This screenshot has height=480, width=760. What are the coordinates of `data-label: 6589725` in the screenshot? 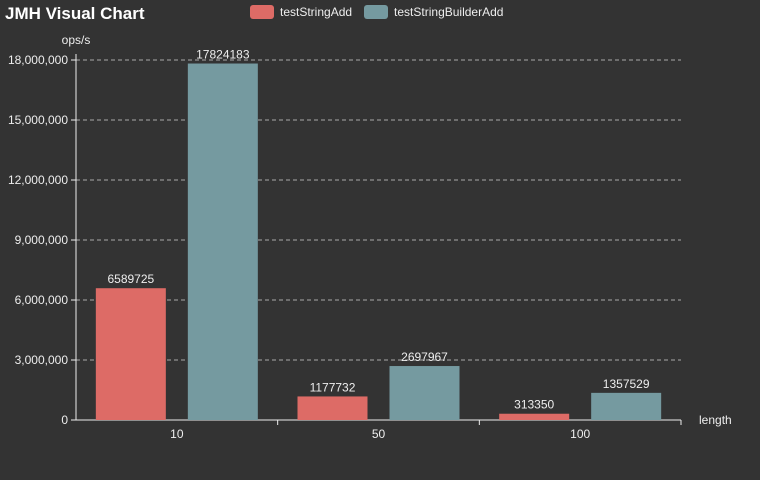 It's located at (130, 279).